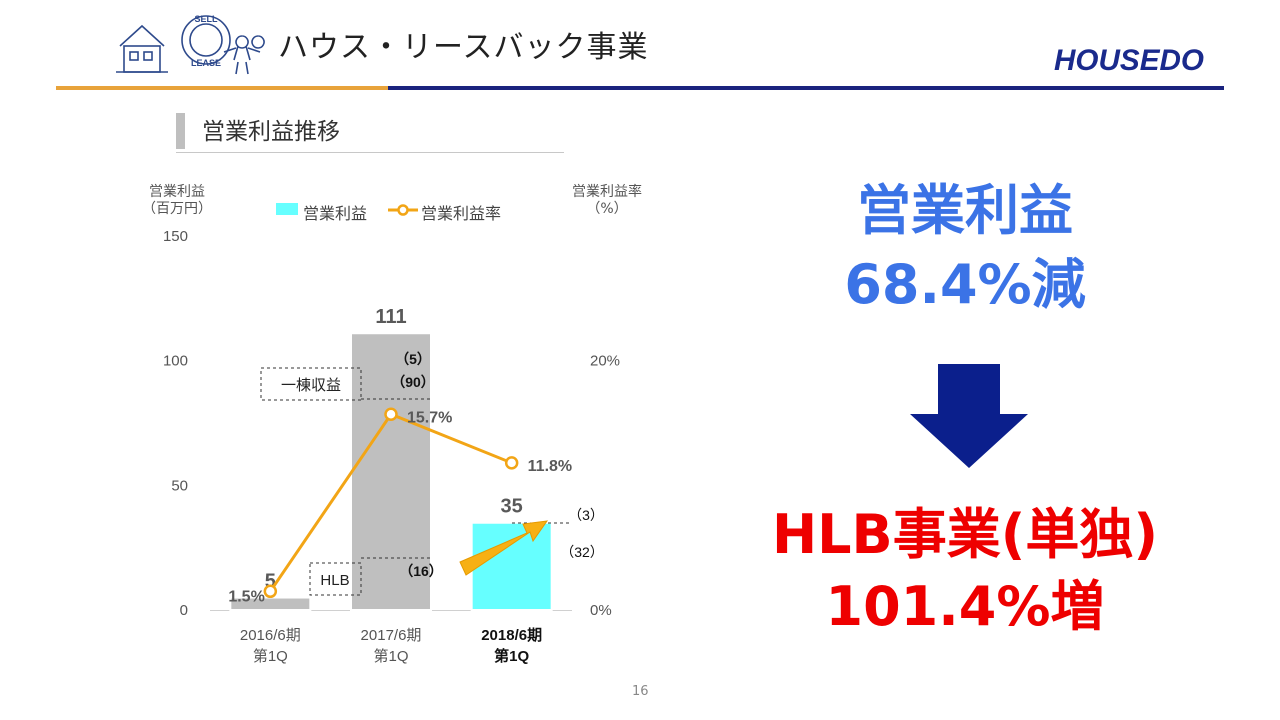 This screenshot has width=1280, height=720. I want to click on q2018-bottom-value: （32）, so click(582, 552).